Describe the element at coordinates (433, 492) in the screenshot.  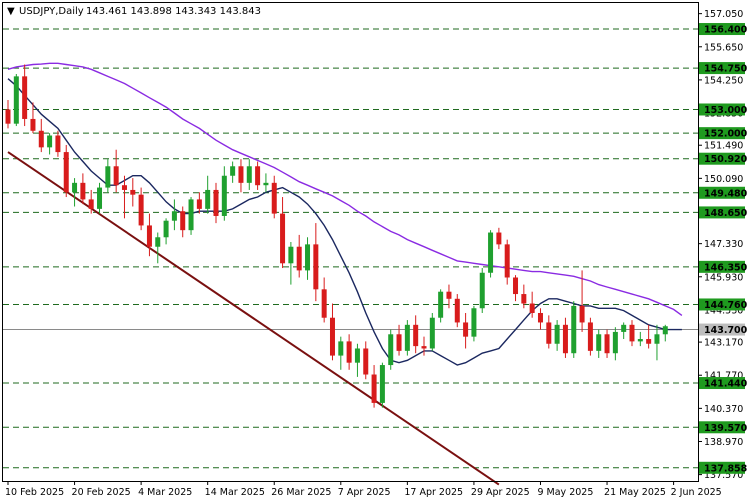
I see `x-tick-label: 17 Apr 2025` at that location.